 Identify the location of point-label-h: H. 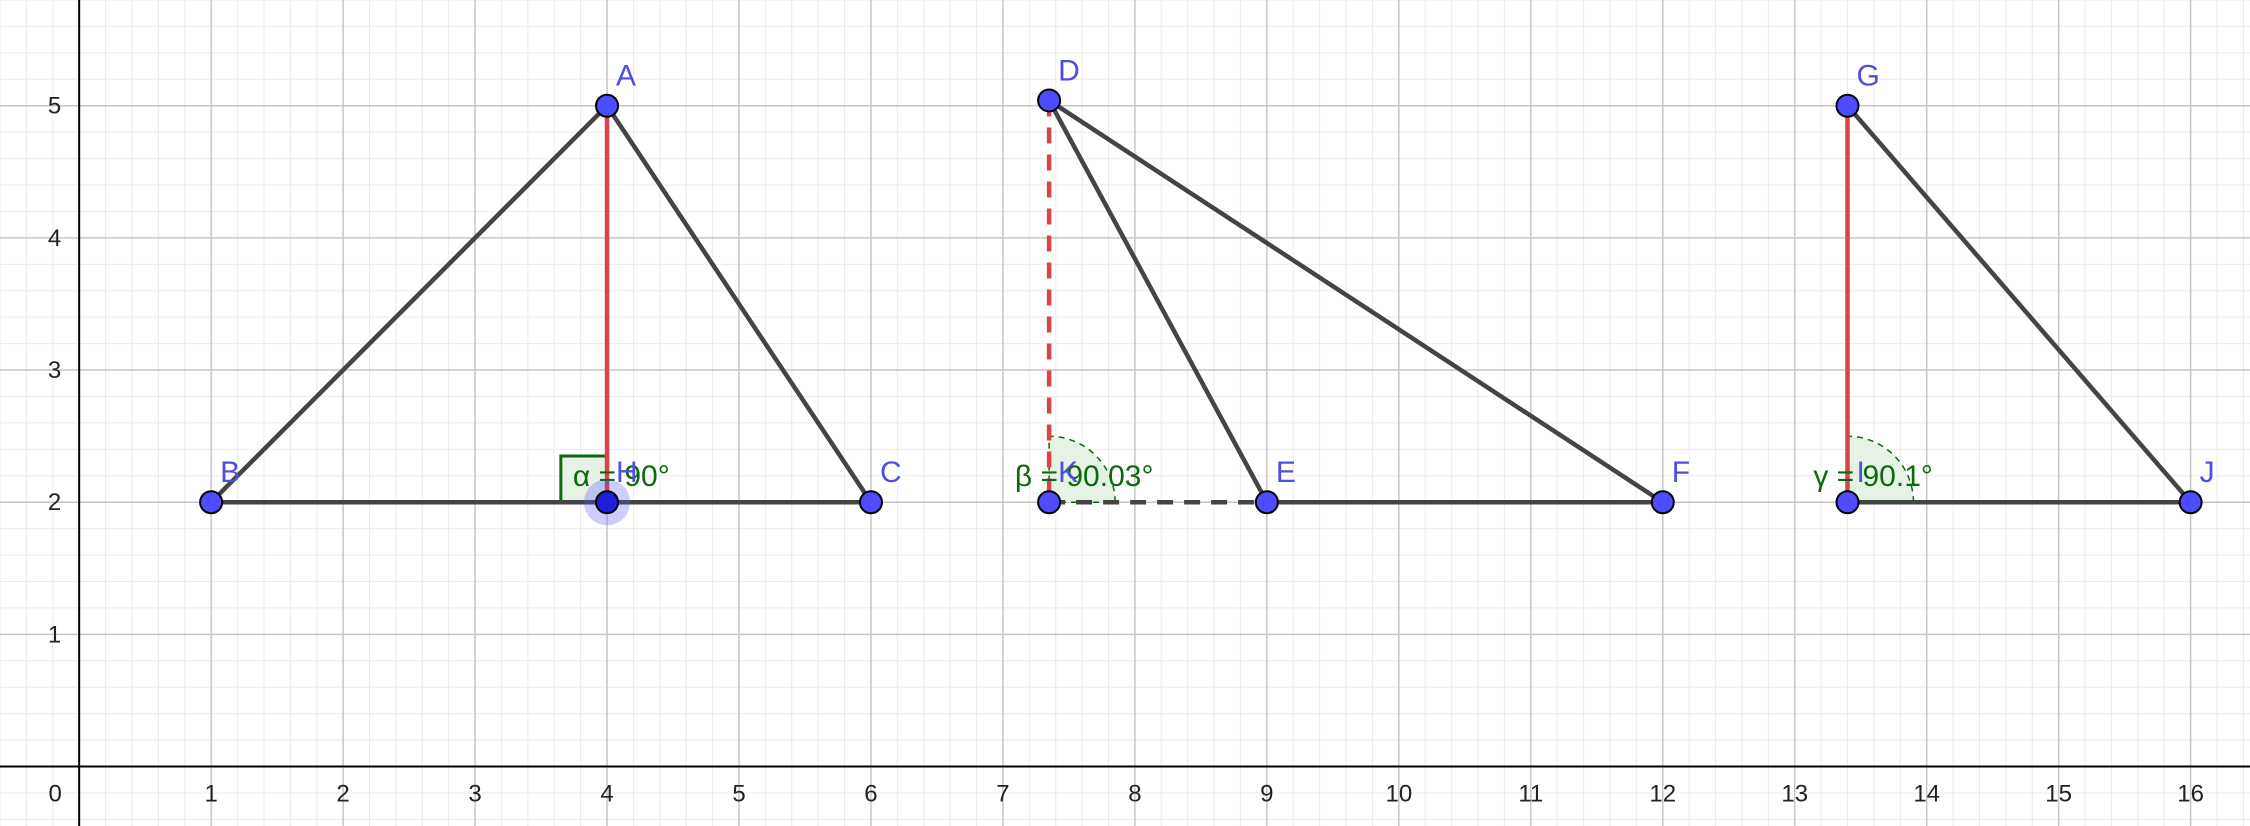
(627, 472).